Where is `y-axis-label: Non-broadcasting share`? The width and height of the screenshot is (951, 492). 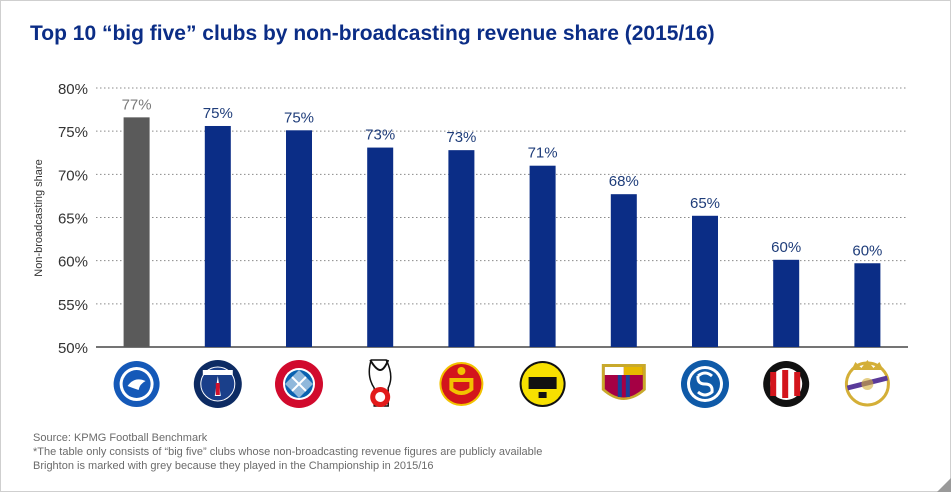
y-axis-label: Non-broadcasting share is located at coordinates (39, 217).